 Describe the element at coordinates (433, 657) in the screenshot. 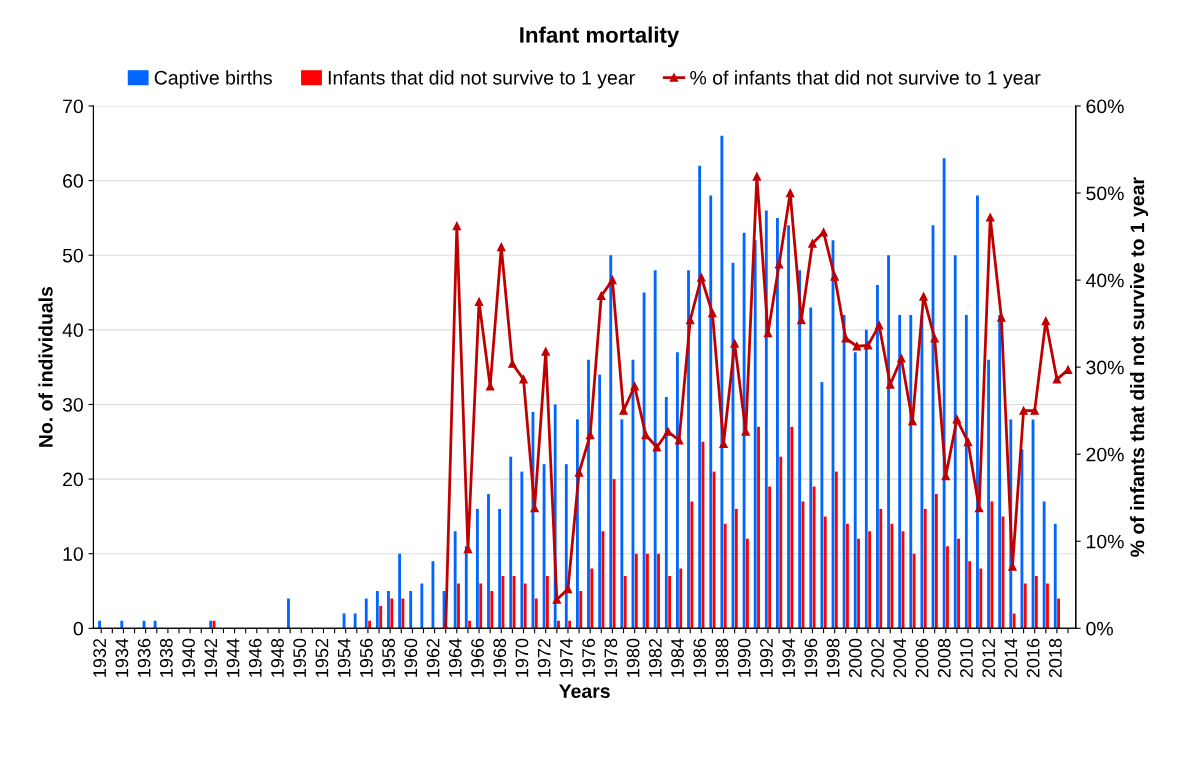

I see `x-tick-label: 1962` at that location.